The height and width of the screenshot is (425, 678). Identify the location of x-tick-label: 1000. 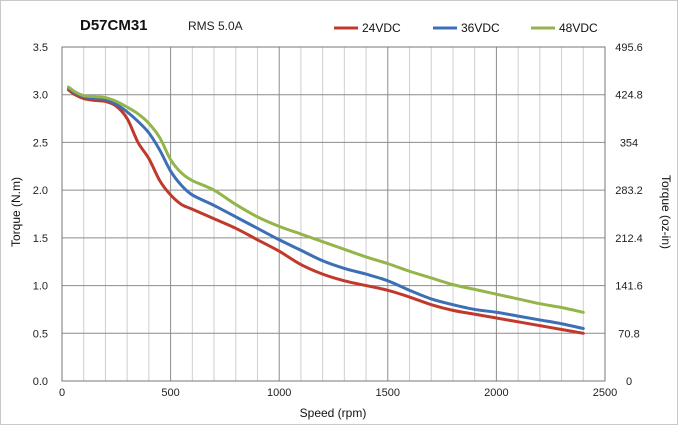
(279, 393).